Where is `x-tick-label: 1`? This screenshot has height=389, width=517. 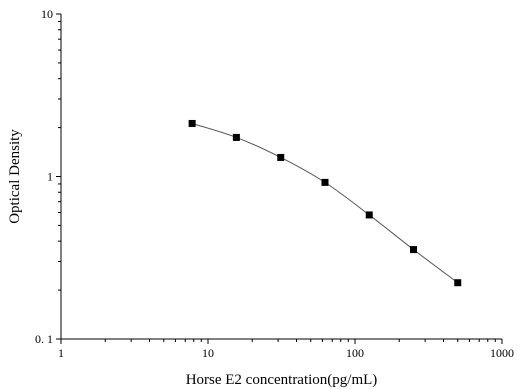 x-tick-label: 1 is located at coordinates (61, 353).